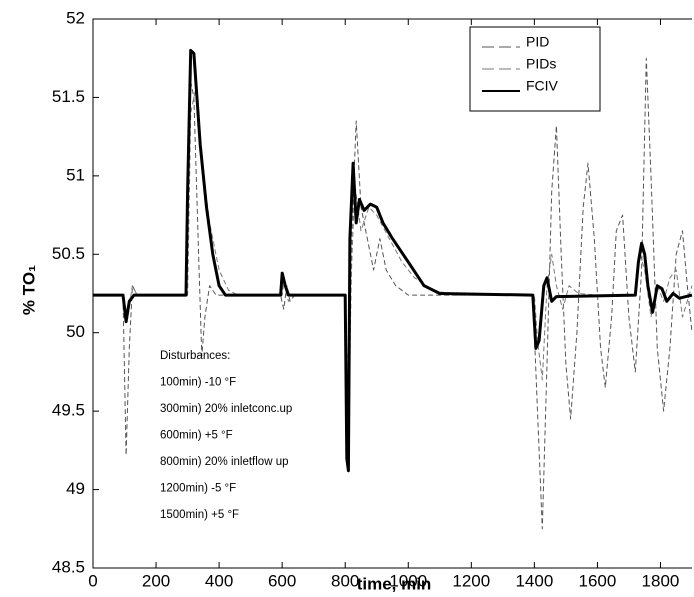 The width and height of the screenshot is (694, 597). Describe the element at coordinates (75, 331) in the screenshot. I see `y-tick-label: 50` at that location.